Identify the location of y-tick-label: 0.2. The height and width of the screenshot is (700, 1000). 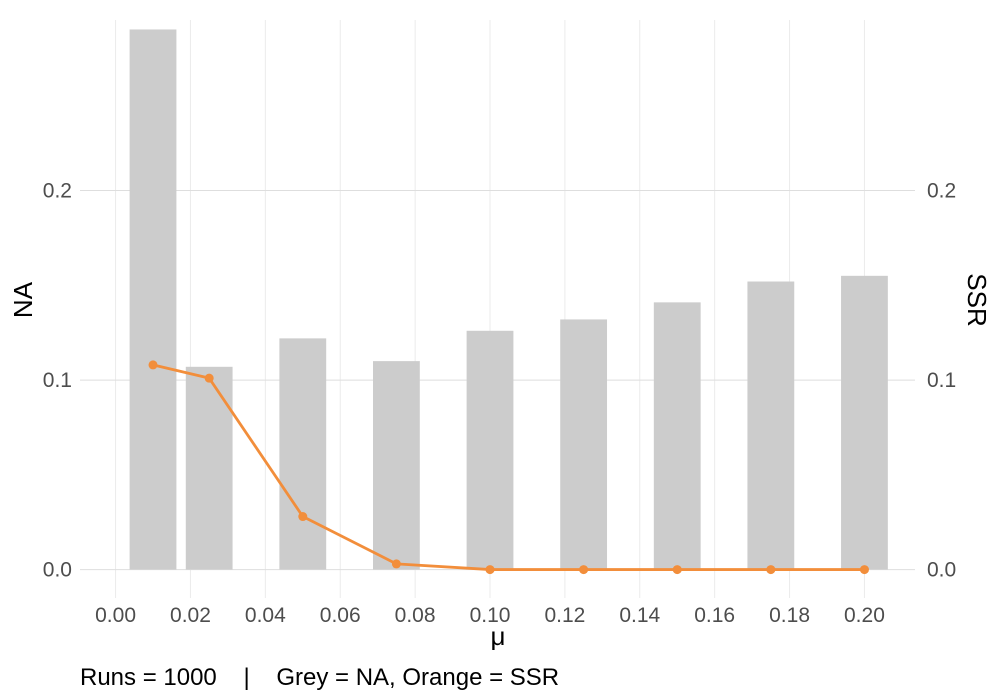
(57, 191).